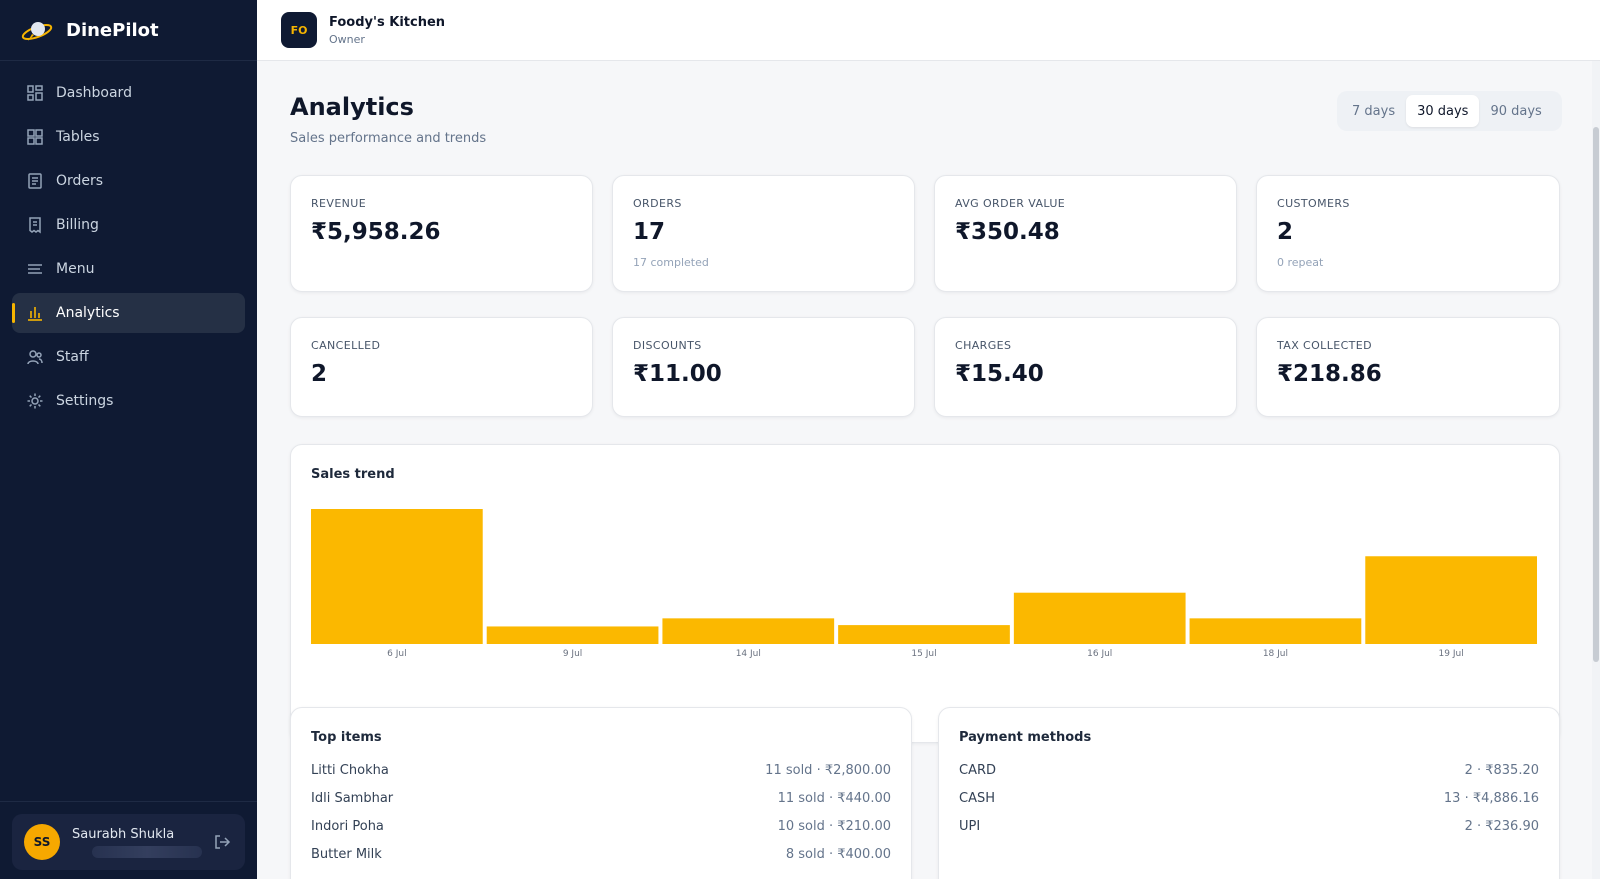 This screenshot has width=1600, height=879. What do you see at coordinates (1249, 829) in the screenshot?
I see `payment-row: UPI 2 · ₹236.90` at bounding box center [1249, 829].